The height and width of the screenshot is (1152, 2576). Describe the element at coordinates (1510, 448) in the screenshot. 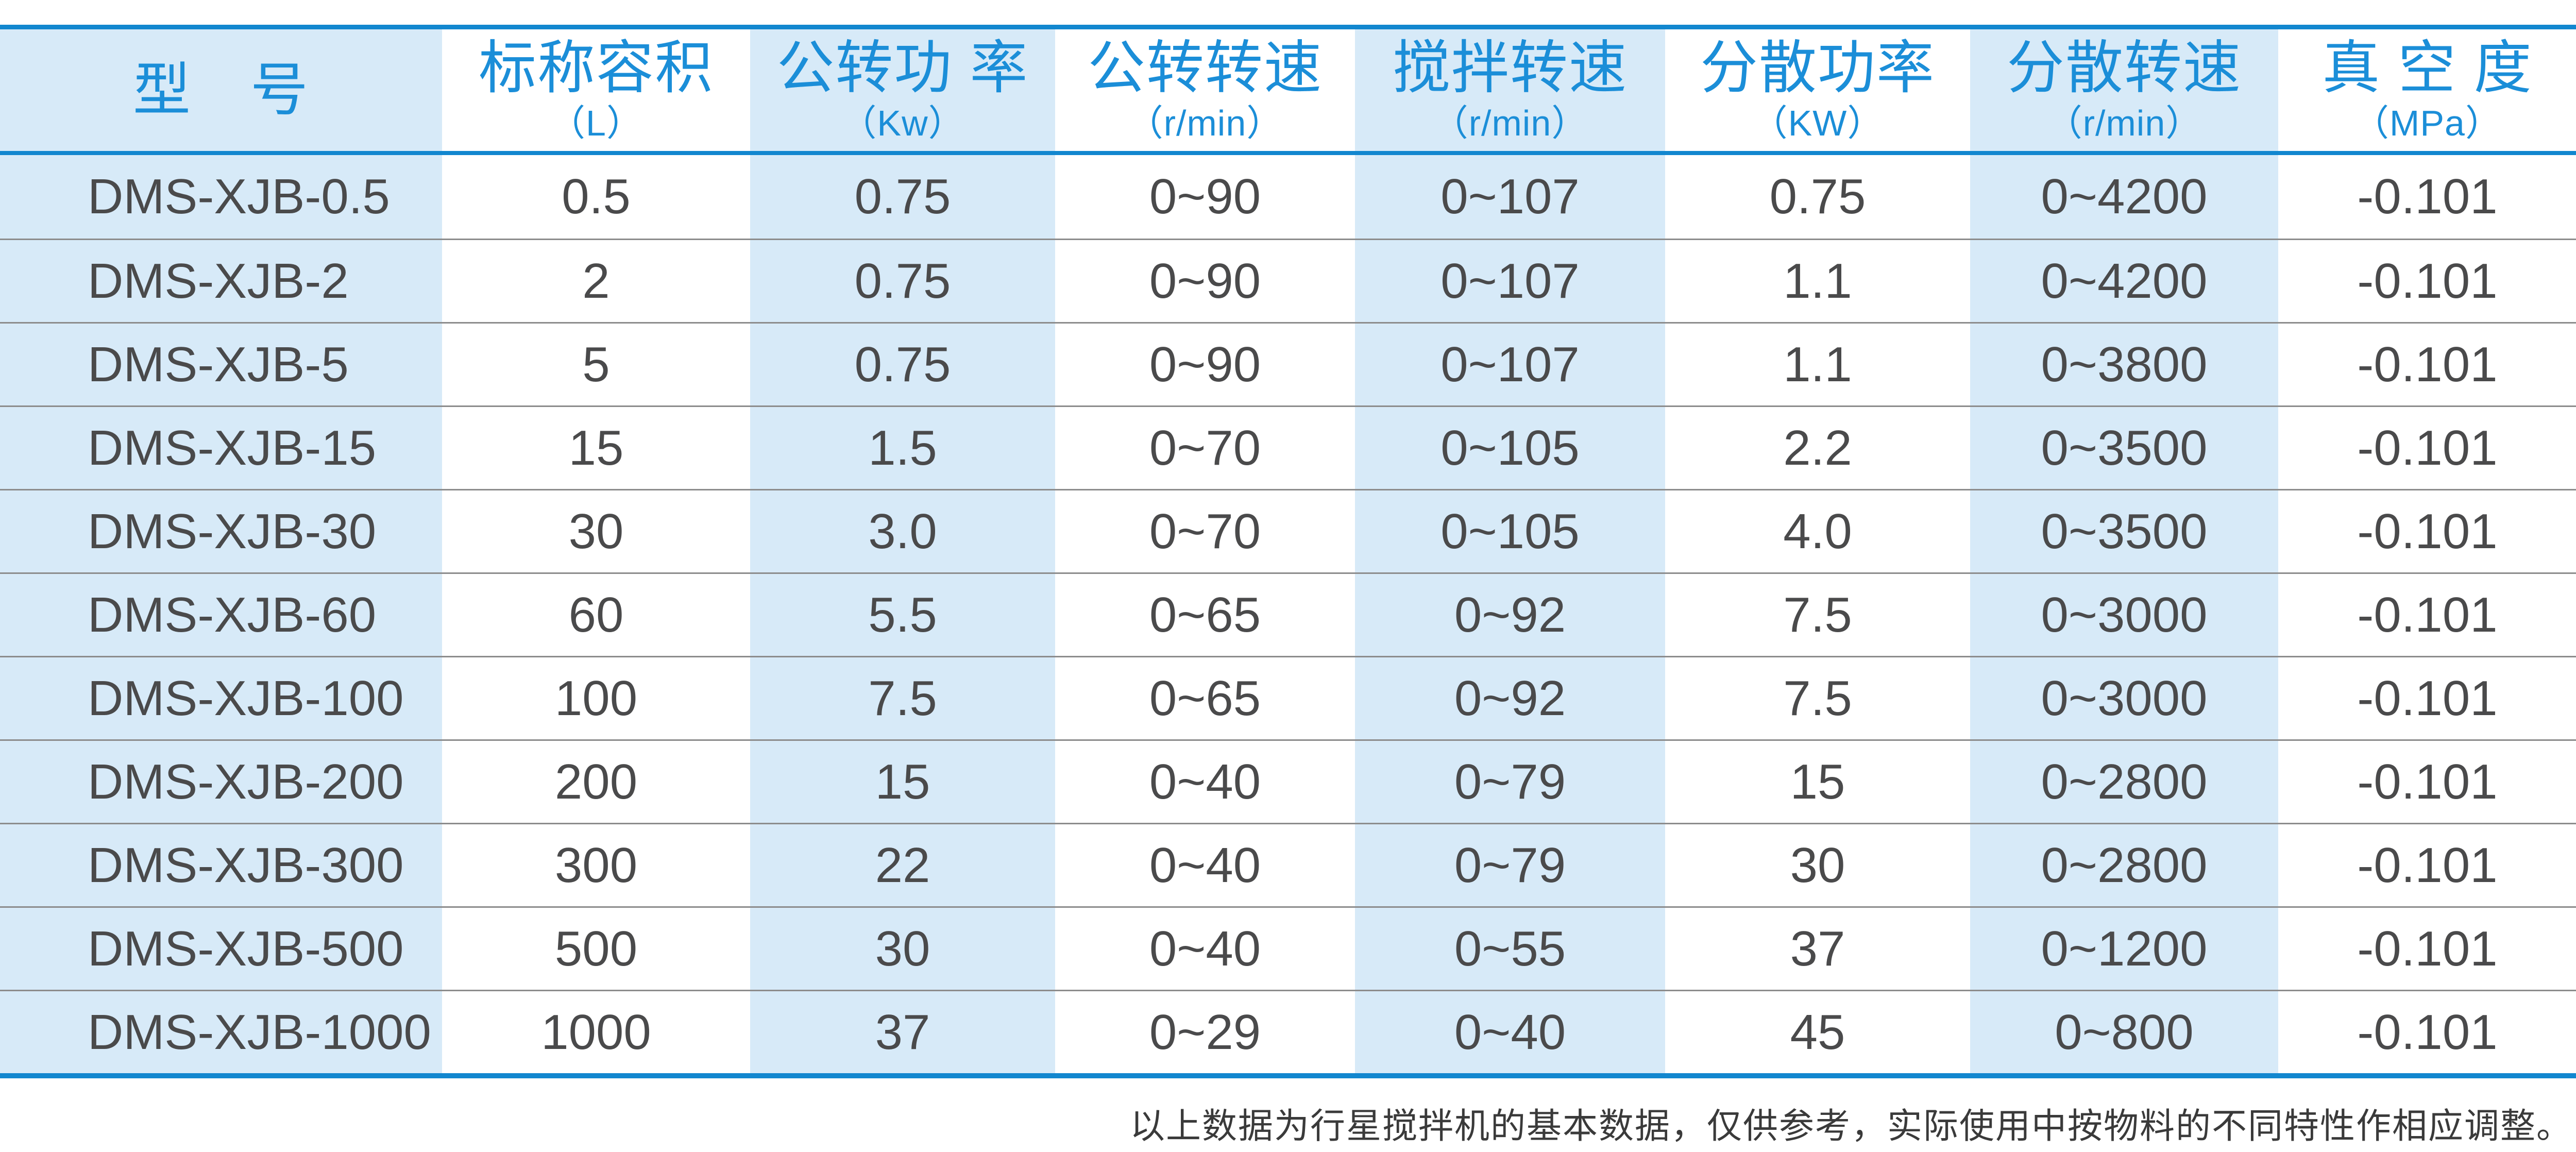

I see `stirring-speed-cell: 0~105` at that location.